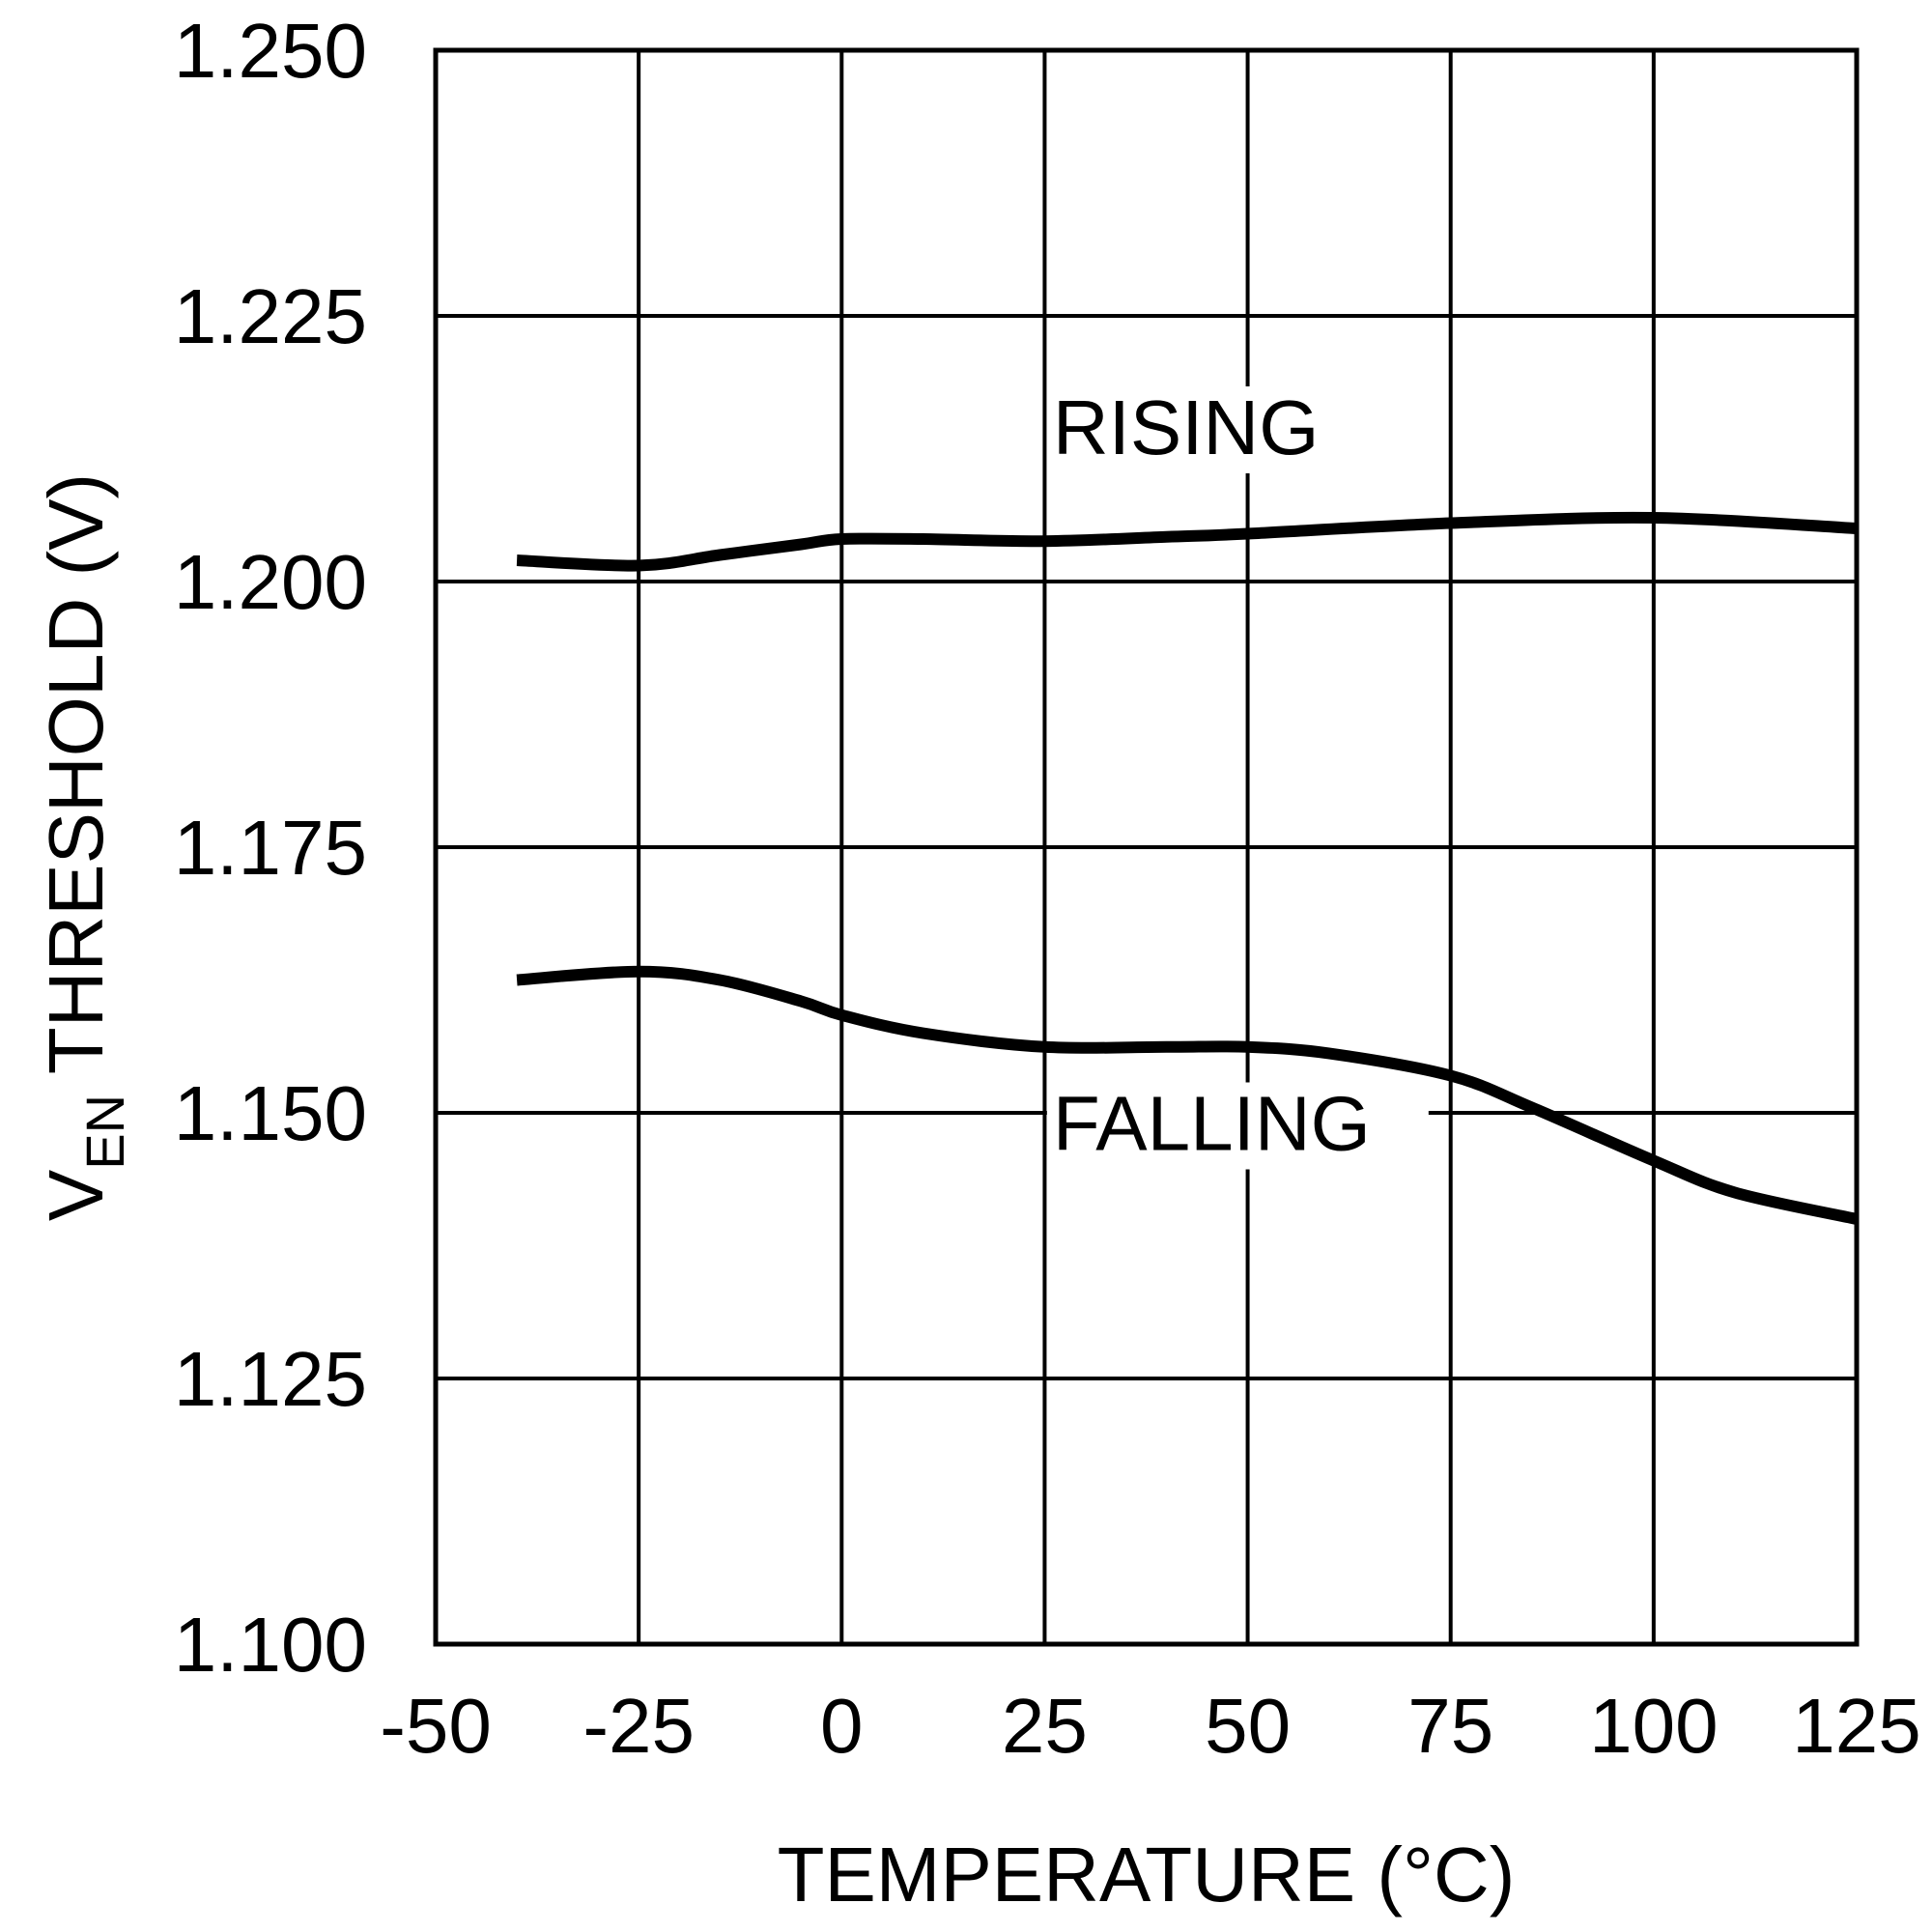 This screenshot has height=1932, width=1932. Describe the element at coordinates (1150, 1726) in the screenshot. I see `x-tick-labels: -50 -25 0 25 50 75 100 125` at that location.